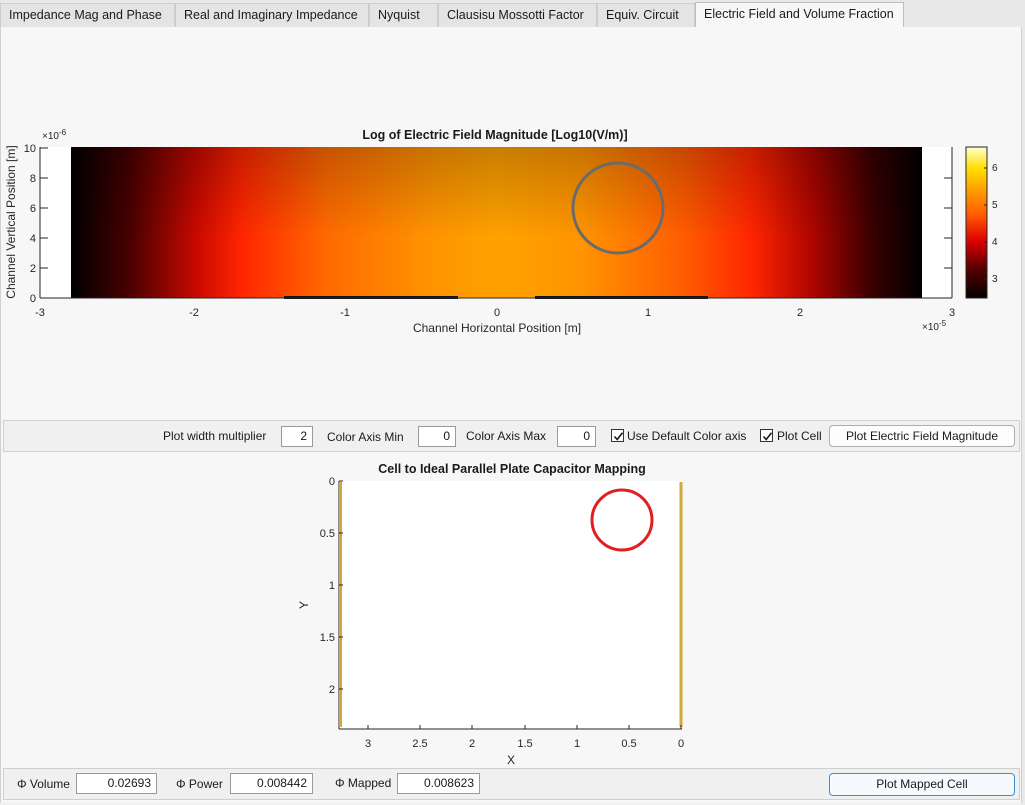 The height and width of the screenshot is (805, 1025). I want to click on window-edge, so click(1023, 416).